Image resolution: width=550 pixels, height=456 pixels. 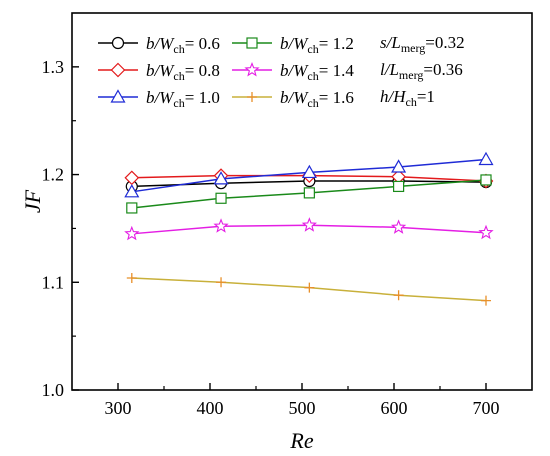 I want to click on legend-item-1: b/Wch= 0.8, so click(x=159, y=72).